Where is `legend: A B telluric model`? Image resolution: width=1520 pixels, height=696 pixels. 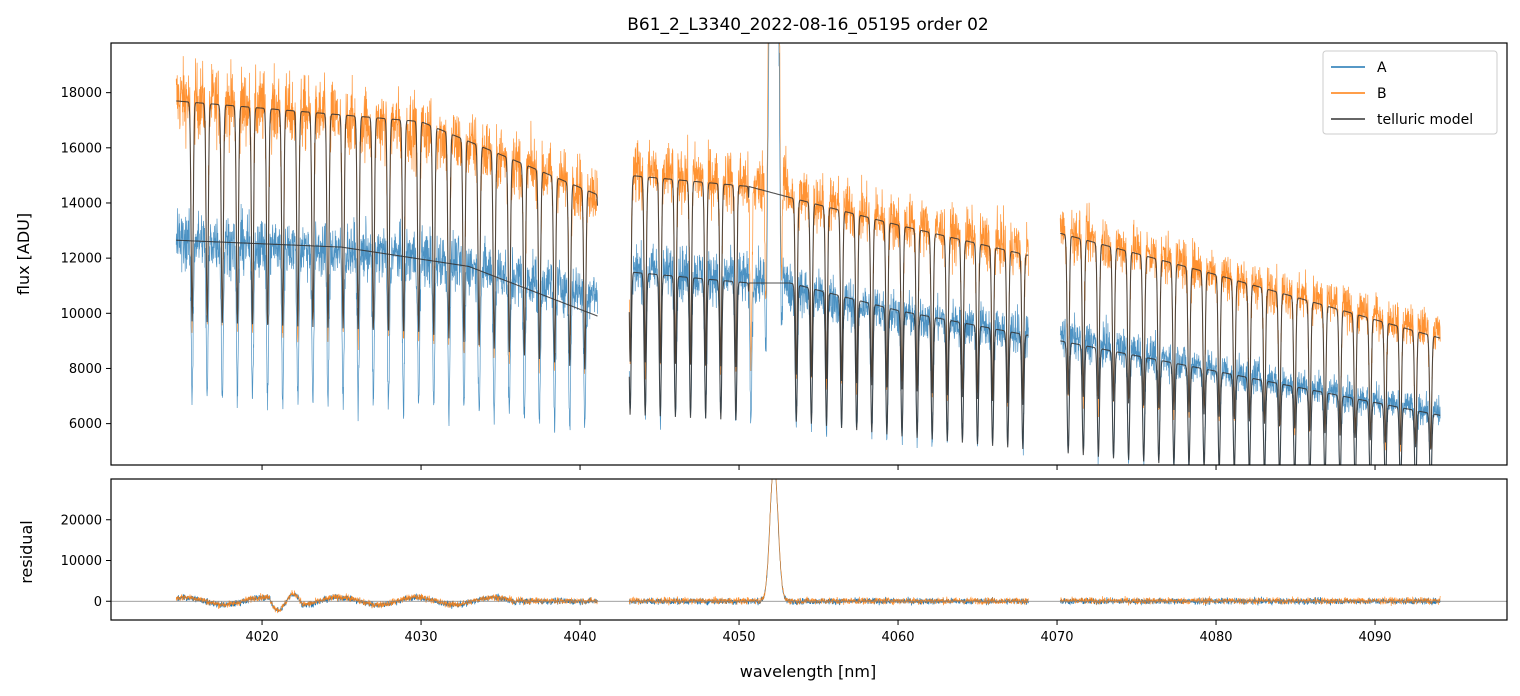
legend: A B telluric model is located at coordinates (1410, 92).